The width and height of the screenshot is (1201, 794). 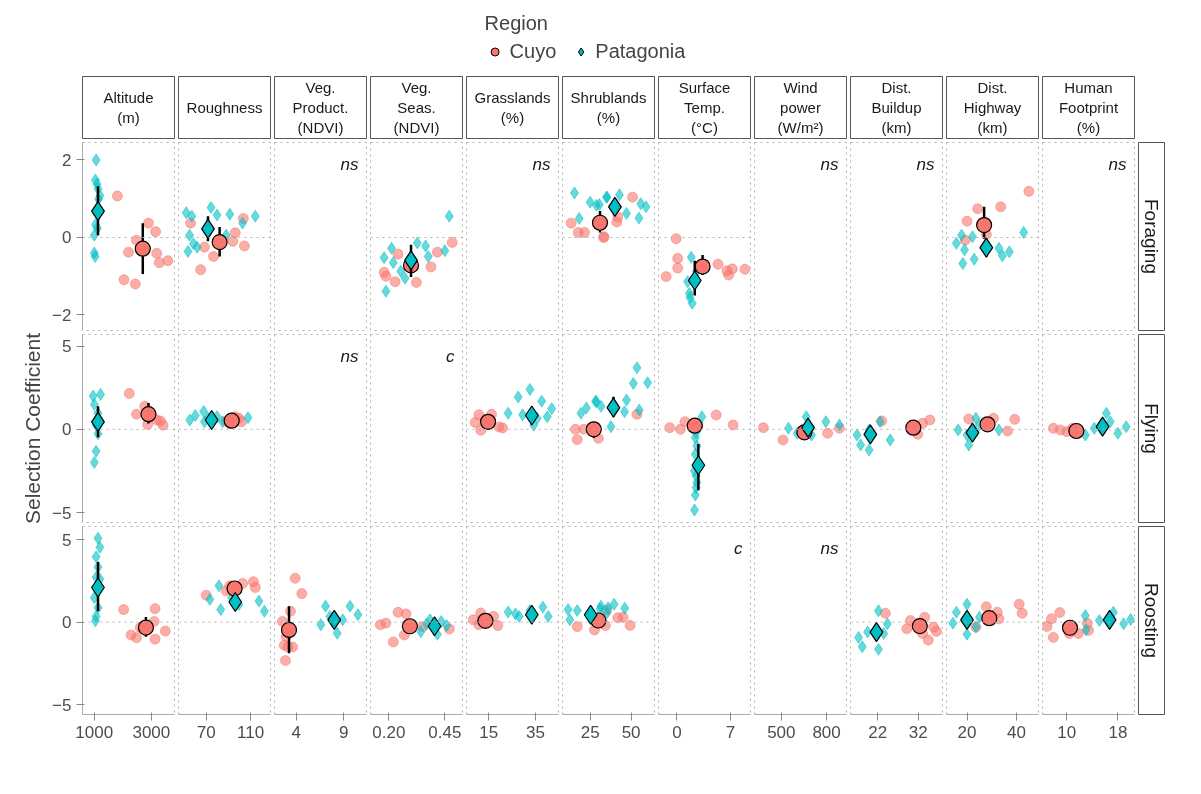 What do you see at coordinates (590, 732) in the screenshot?
I see `x-tick-label: 25` at bounding box center [590, 732].